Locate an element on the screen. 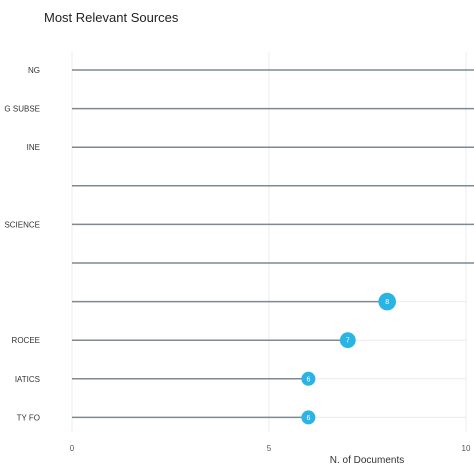  x-tick-label: 0 is located at coordinates (72, 448).